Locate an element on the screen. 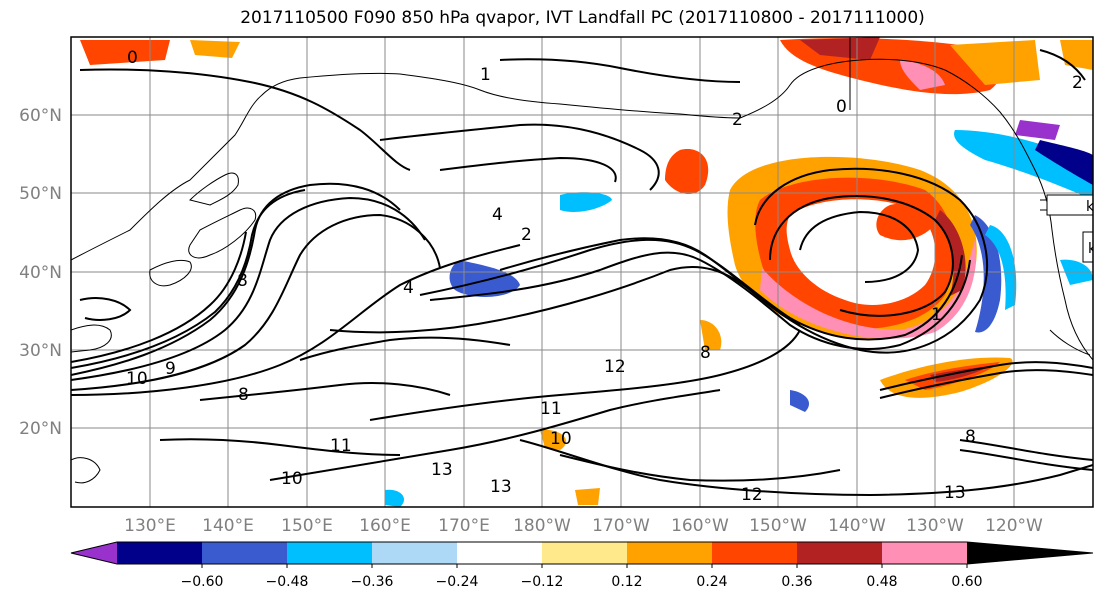  shade-orange-small is located at coordinates (587, 496).